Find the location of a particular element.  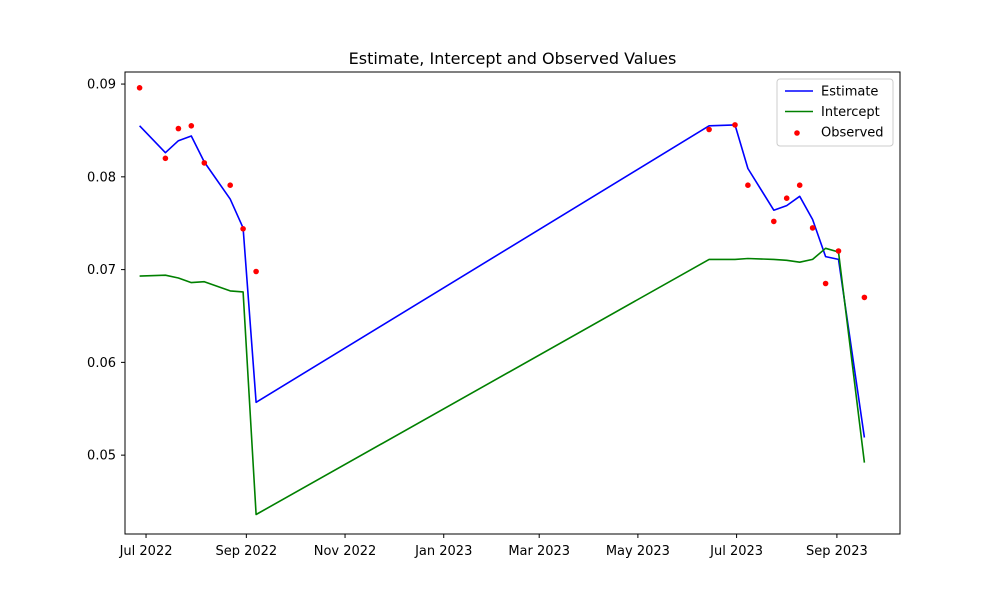

x-tick-label: Sep 2023 is located at coordinates (837, 551).